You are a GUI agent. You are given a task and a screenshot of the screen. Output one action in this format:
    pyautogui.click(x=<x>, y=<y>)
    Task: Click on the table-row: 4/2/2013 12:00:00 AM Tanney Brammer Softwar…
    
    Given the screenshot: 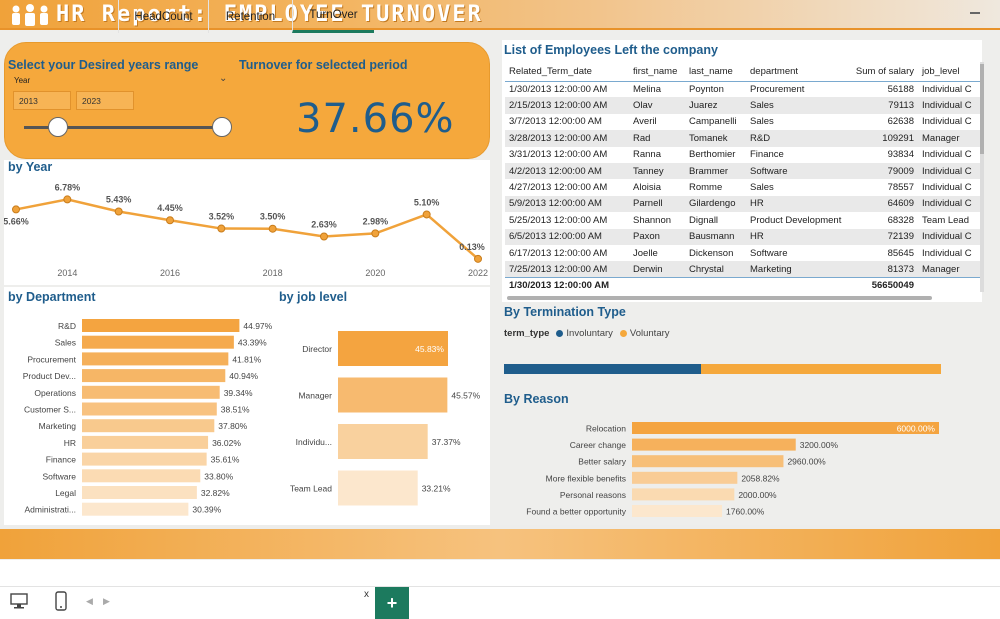 What is the action you would take?
    pyautogui.click(x=742, y=171)
    